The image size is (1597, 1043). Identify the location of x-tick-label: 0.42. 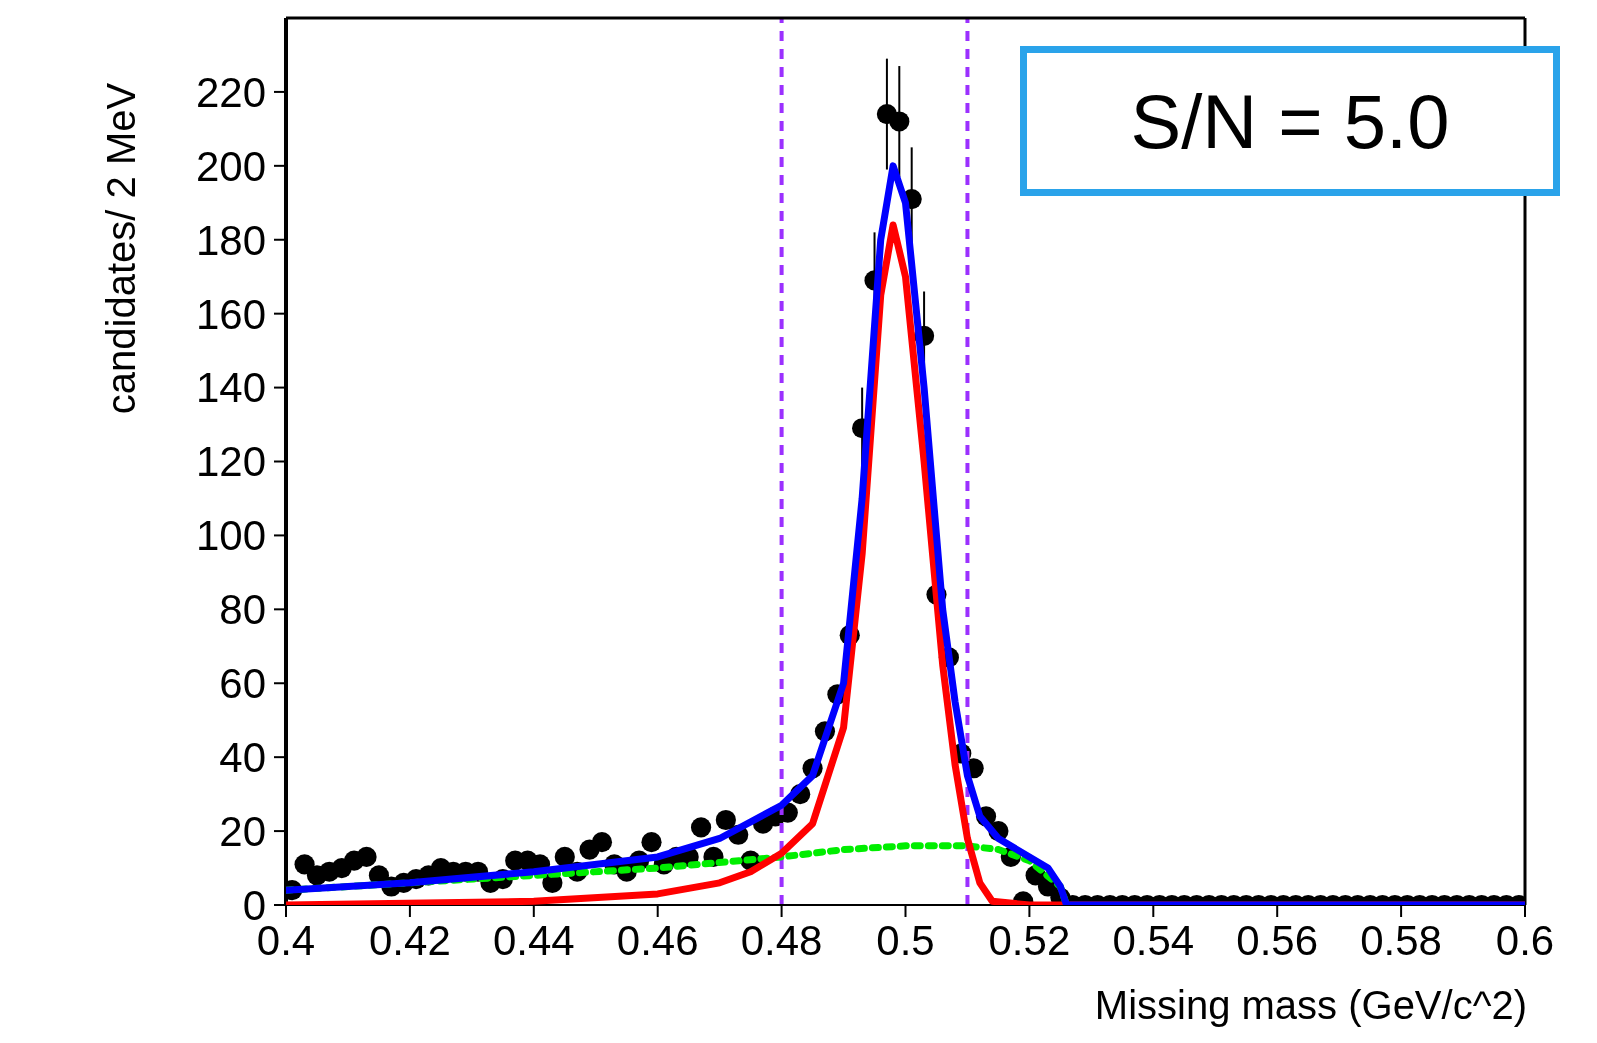
(410, 940).